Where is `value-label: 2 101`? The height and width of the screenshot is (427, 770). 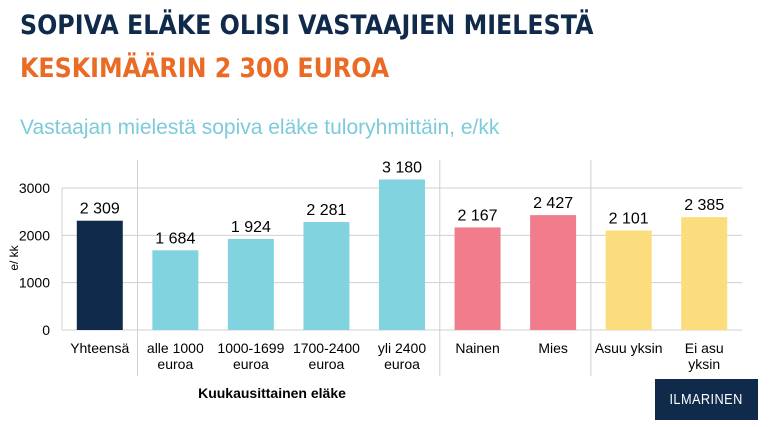
value-label: 2 101 is located at coordinates (629, 219).